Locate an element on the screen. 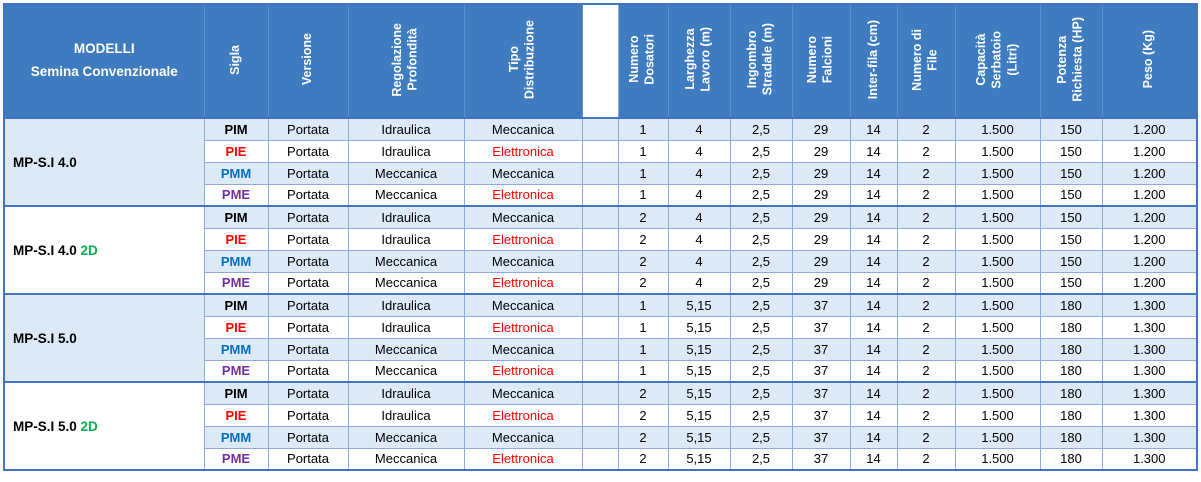  model-name: MP-S.I 4.0 is located at coordinates (45, 250).